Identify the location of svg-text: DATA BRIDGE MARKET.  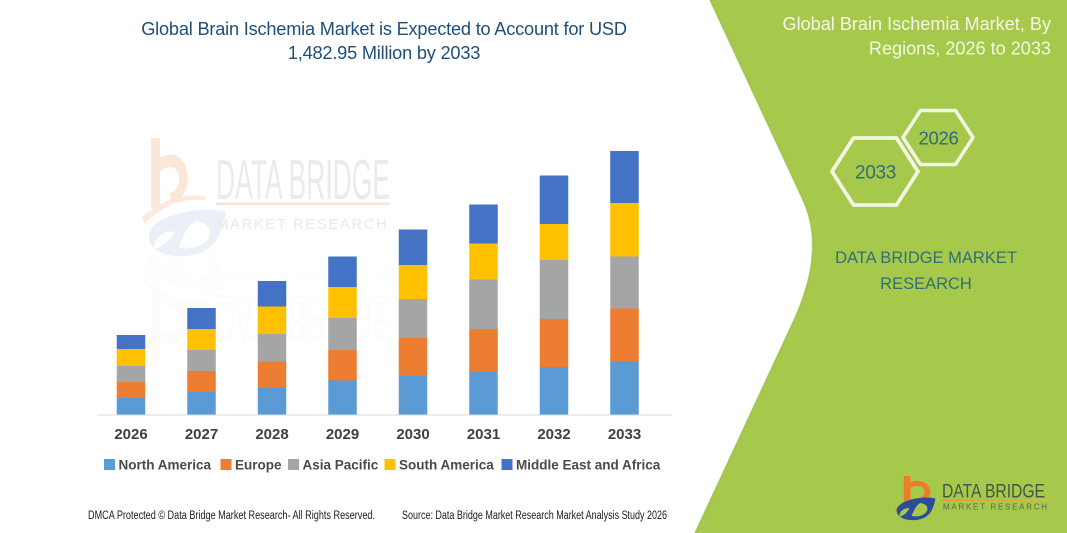
(926, 258).